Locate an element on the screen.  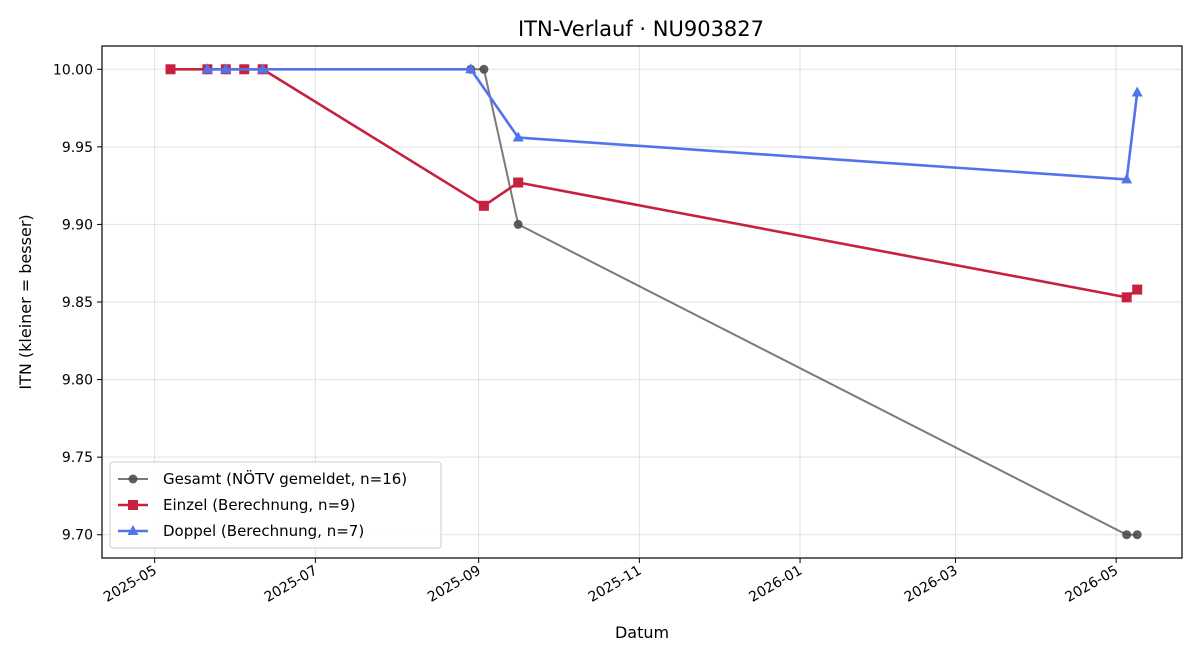
legend-label: Gesamt (NÖTV gemeldet, n=16) is located at coordinates (285, 478).